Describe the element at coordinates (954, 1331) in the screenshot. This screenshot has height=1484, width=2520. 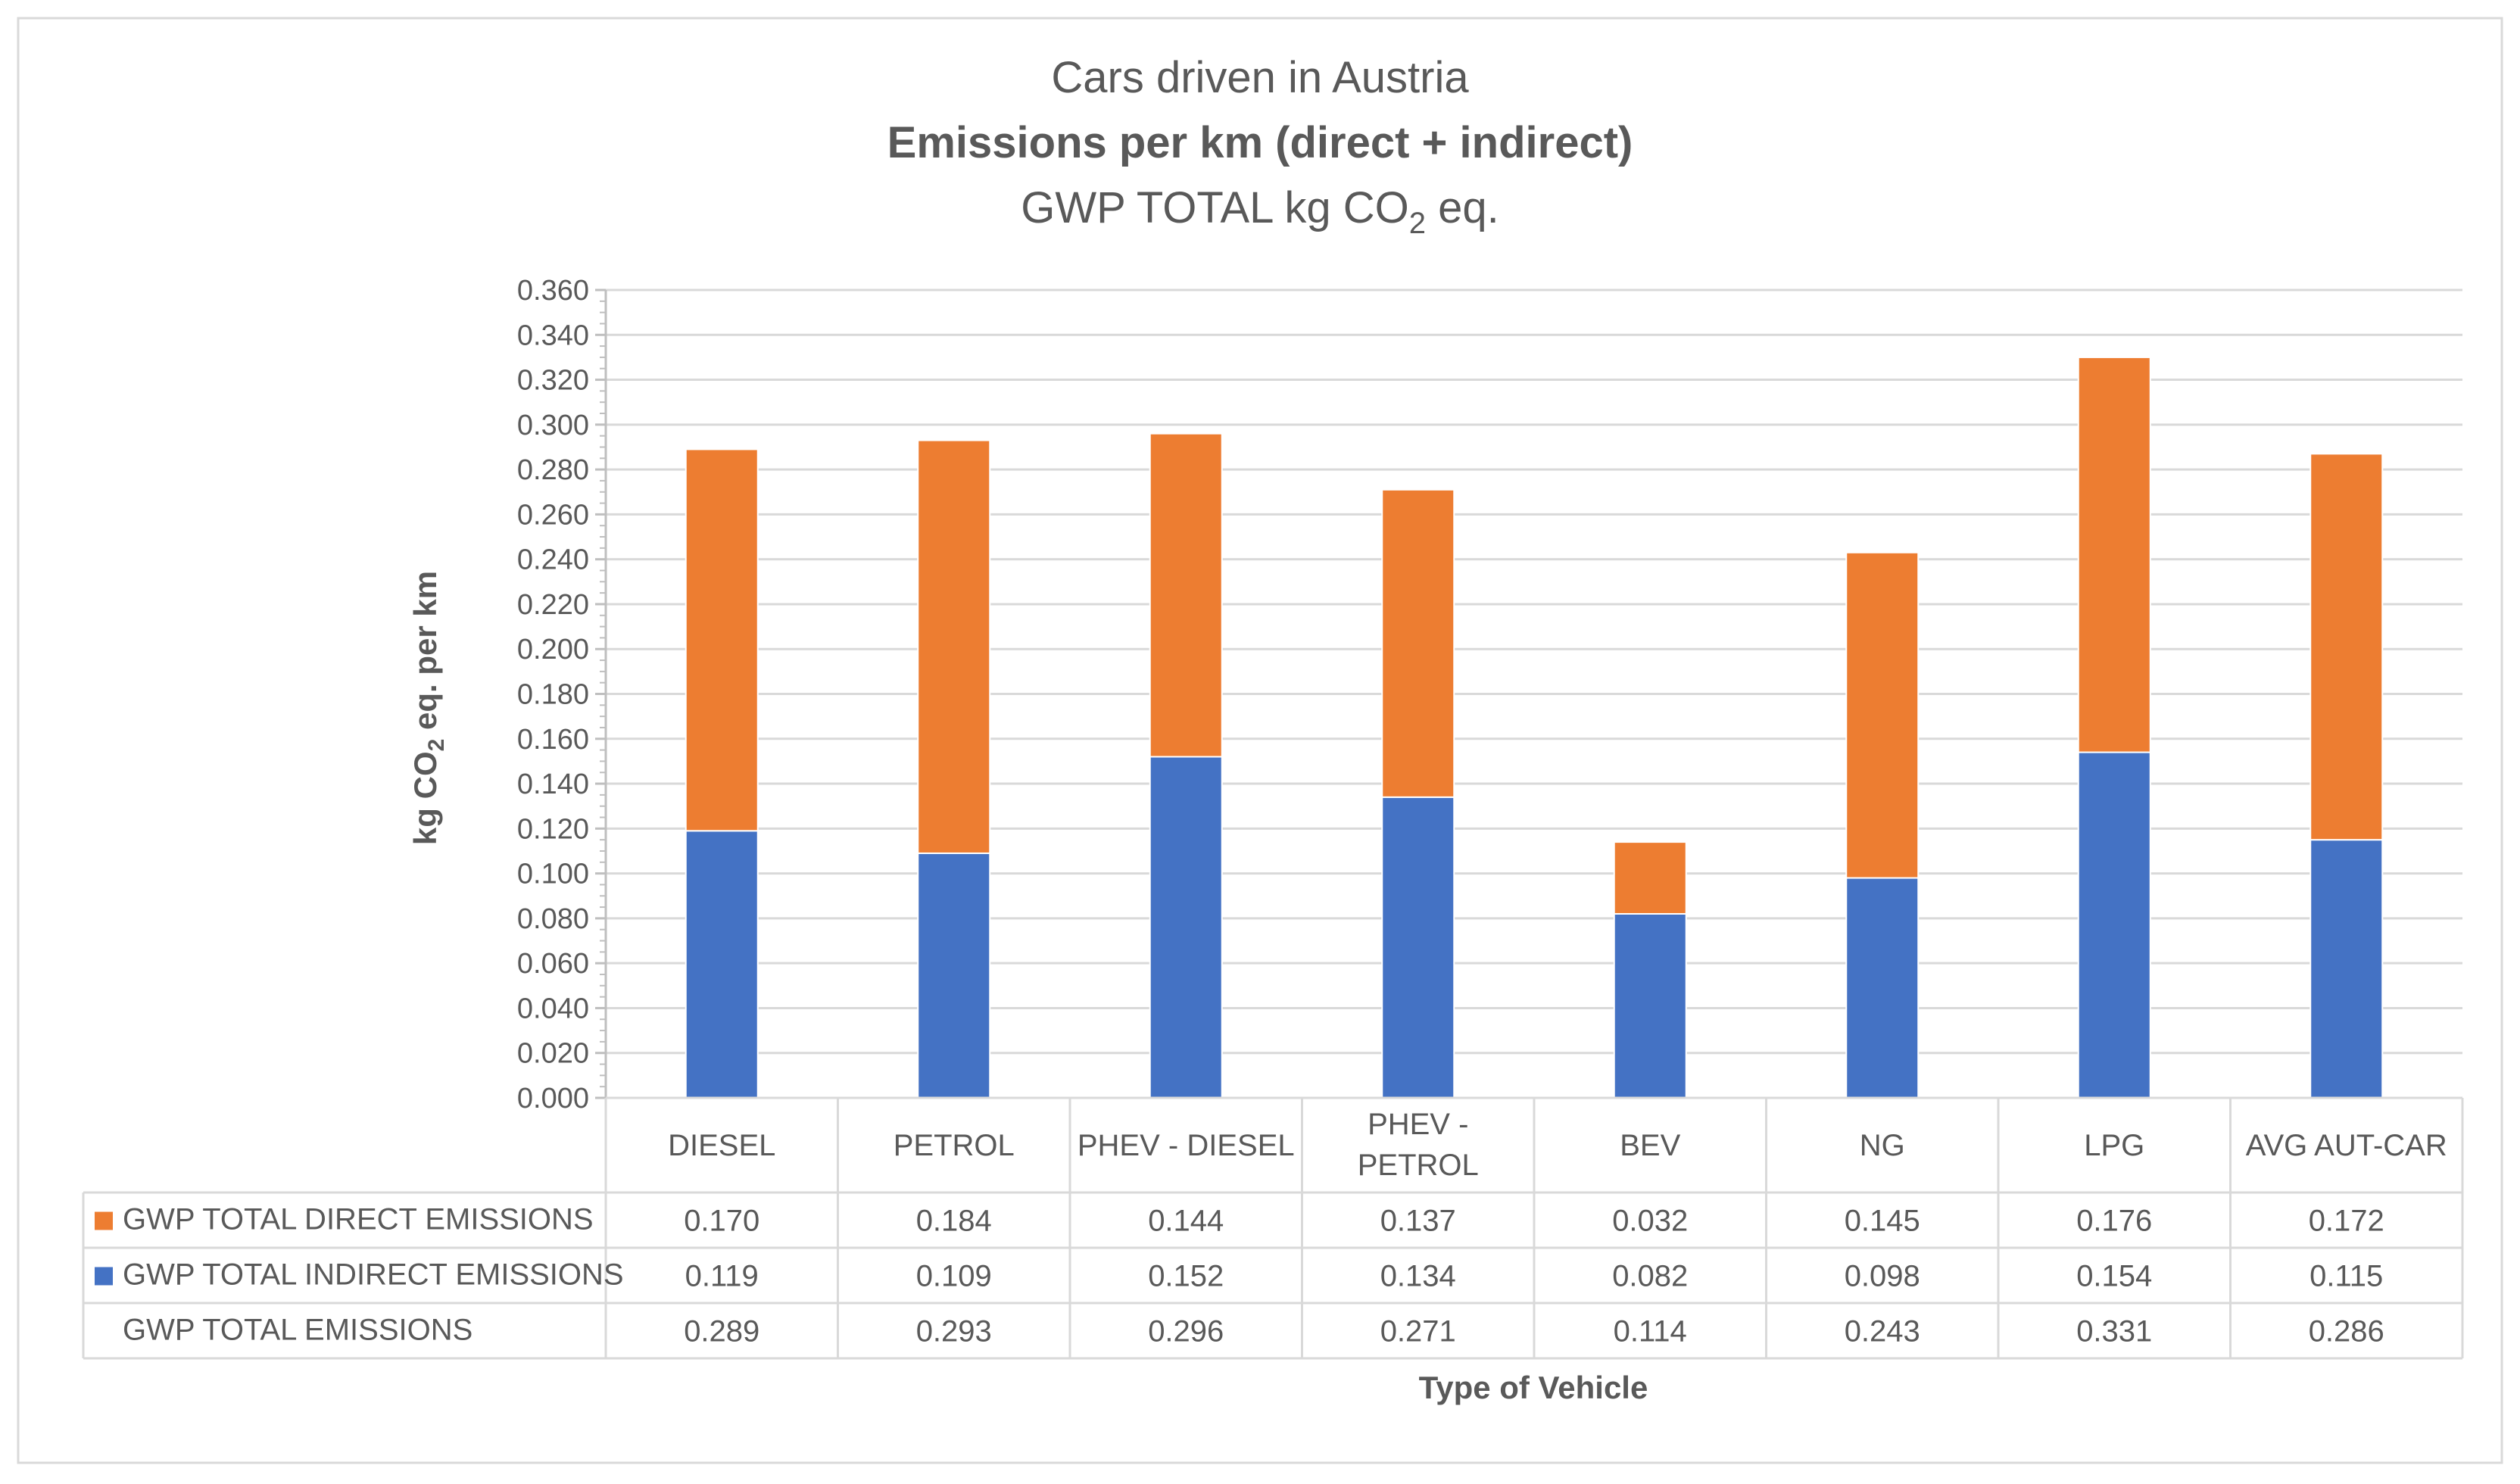
I see `data-label: 0.293` at that location.